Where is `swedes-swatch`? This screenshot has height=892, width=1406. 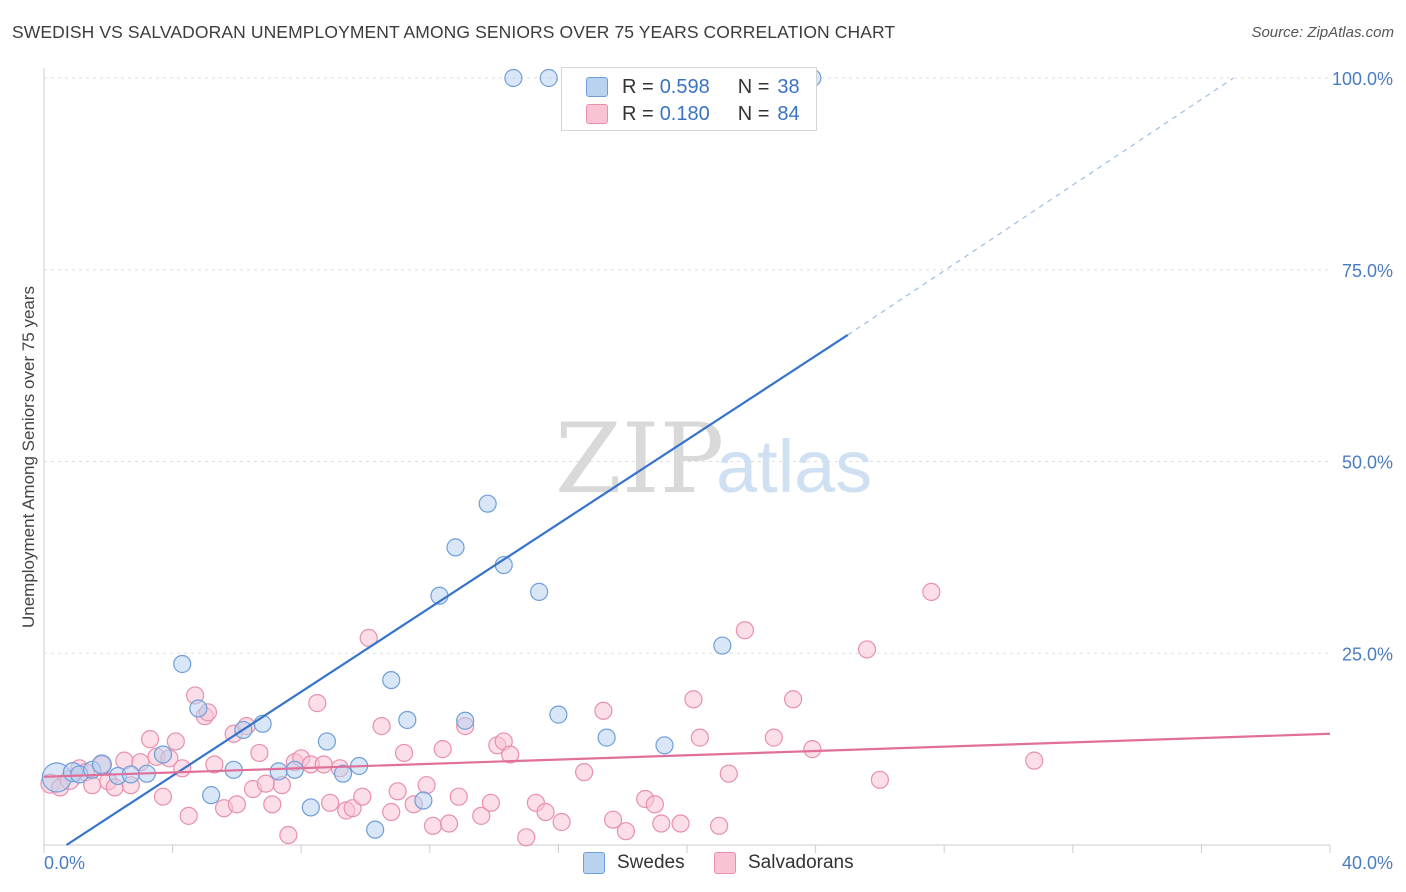 swedes-swatch is located at coordinates (597, 87).